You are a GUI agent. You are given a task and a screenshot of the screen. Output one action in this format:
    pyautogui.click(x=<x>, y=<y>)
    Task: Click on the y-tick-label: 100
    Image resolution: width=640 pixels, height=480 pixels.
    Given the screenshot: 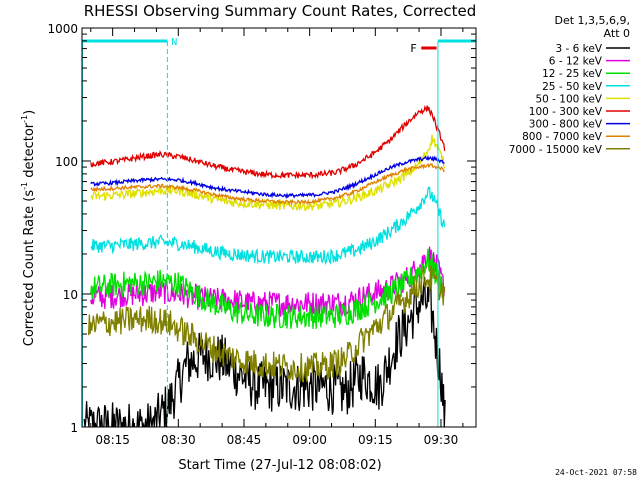 What is the action you would take?
    pyautogui.click(x=66, y=162)
    